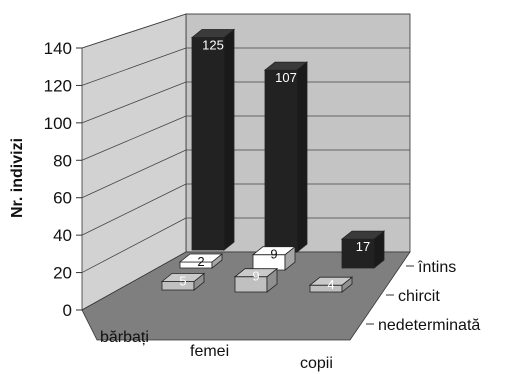 This screenshot has width=509, height=374. Describe the element at coordinates (63, 179) in the screenshot. I see `y-axis-ticks: 0 20 40 60 80 100 120 140` at that location.